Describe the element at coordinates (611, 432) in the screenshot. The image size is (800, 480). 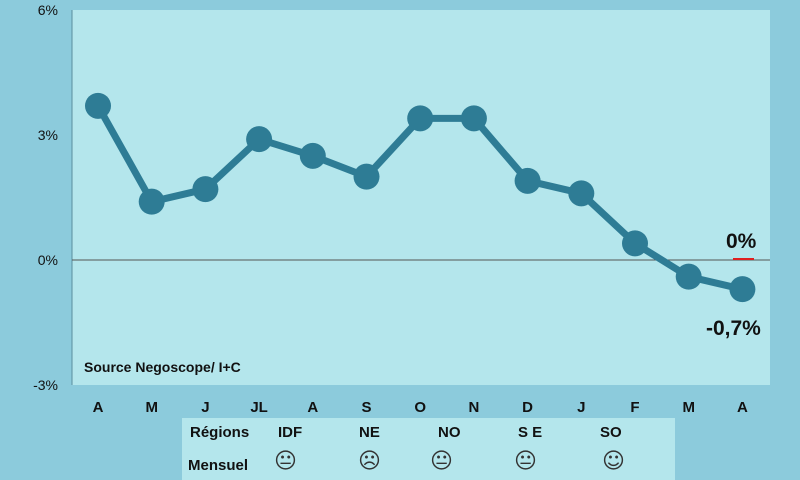
I see `region-name-so: SO` at that location.